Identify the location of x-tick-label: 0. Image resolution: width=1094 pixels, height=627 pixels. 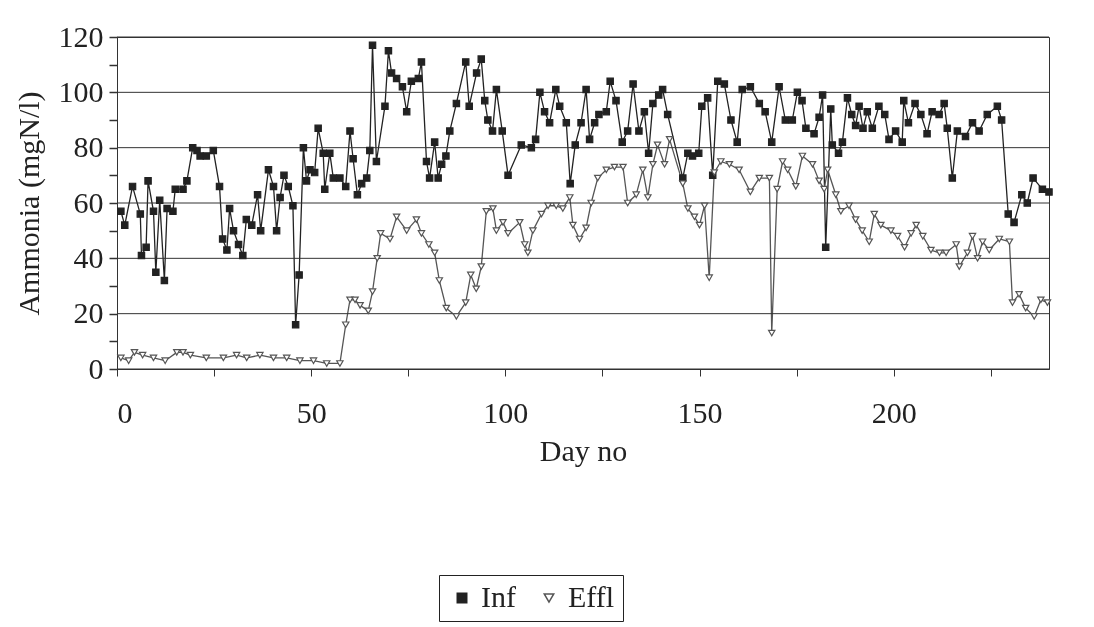
(125, 412).